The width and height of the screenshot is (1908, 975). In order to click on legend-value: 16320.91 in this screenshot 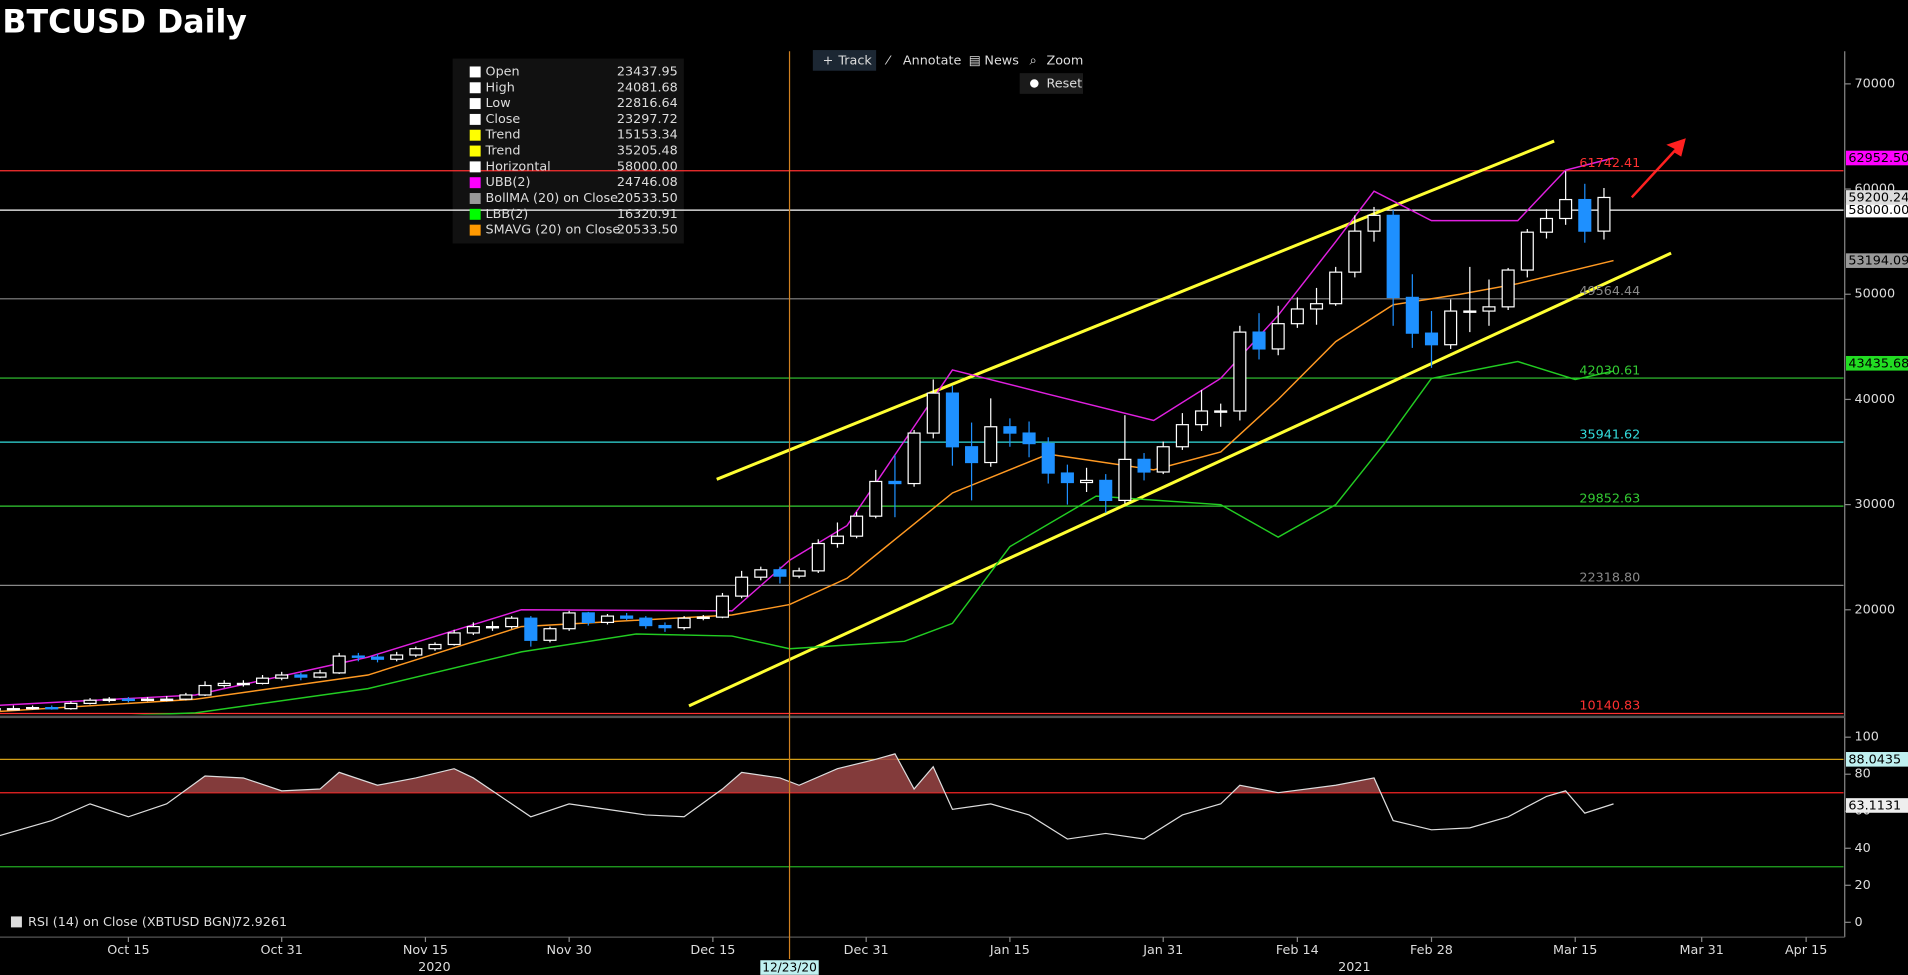, I will do `click(647, 214)`.